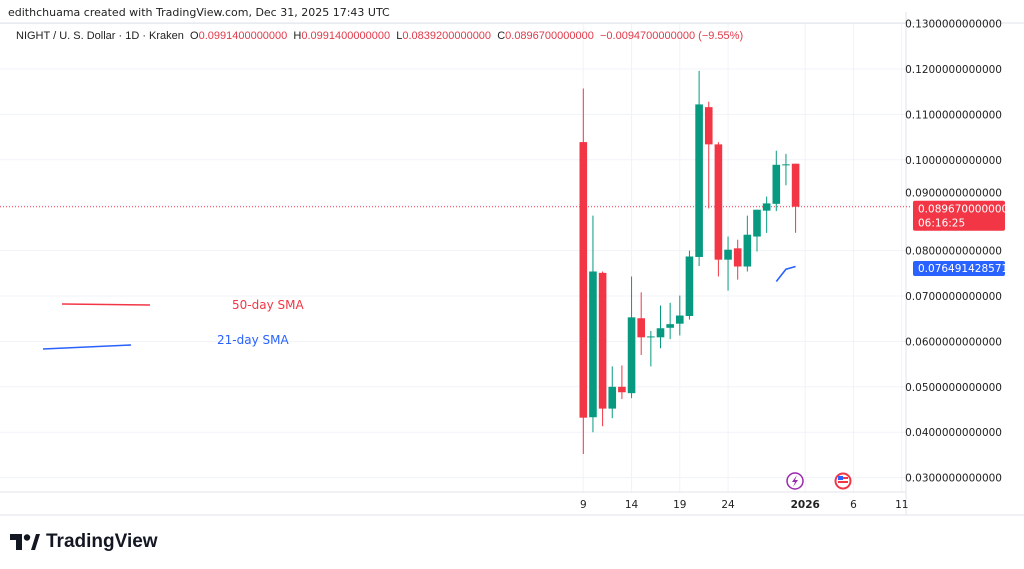  I want to click on tradingview-logo: TradingView, so click(84, 542).